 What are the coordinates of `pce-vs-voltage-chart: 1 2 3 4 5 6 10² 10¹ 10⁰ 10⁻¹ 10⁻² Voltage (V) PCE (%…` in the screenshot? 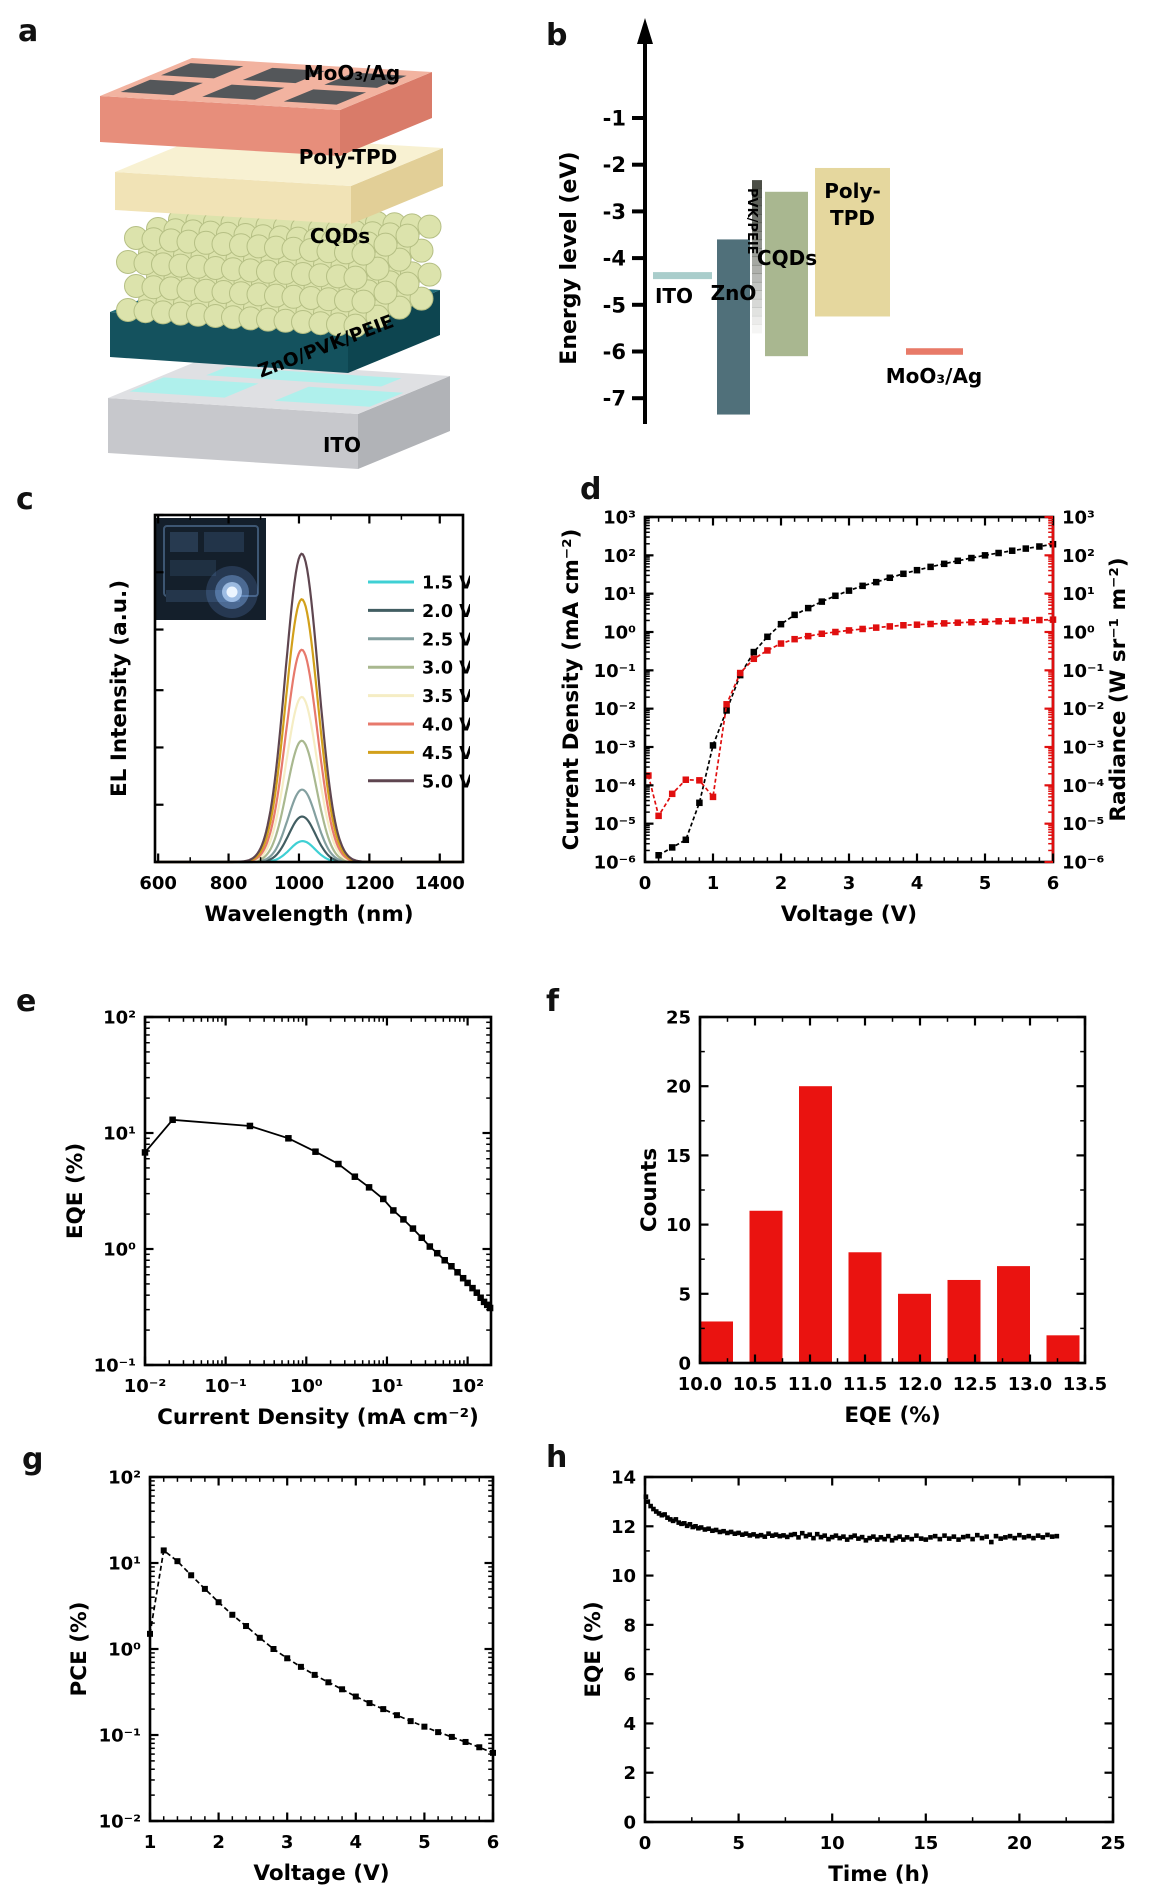 It's located at (260, 1648).